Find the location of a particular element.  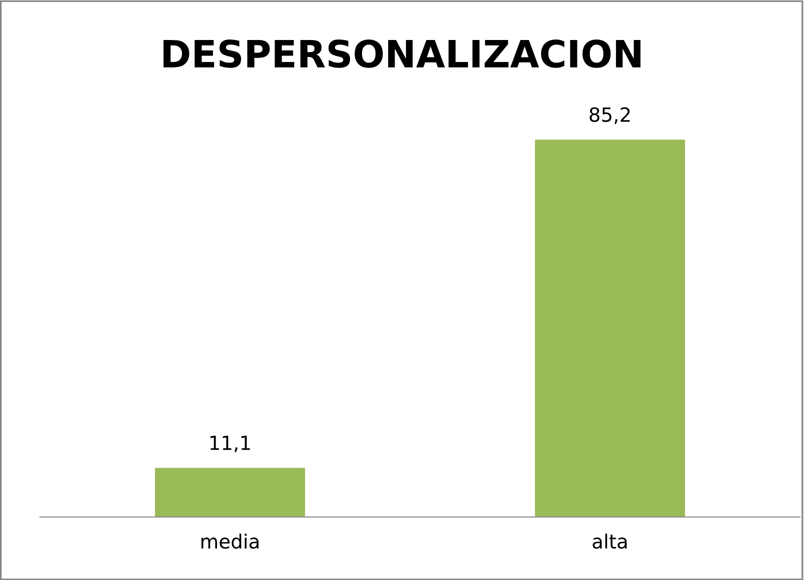

x-tick-label: alta is located at coordinates (609, 541).